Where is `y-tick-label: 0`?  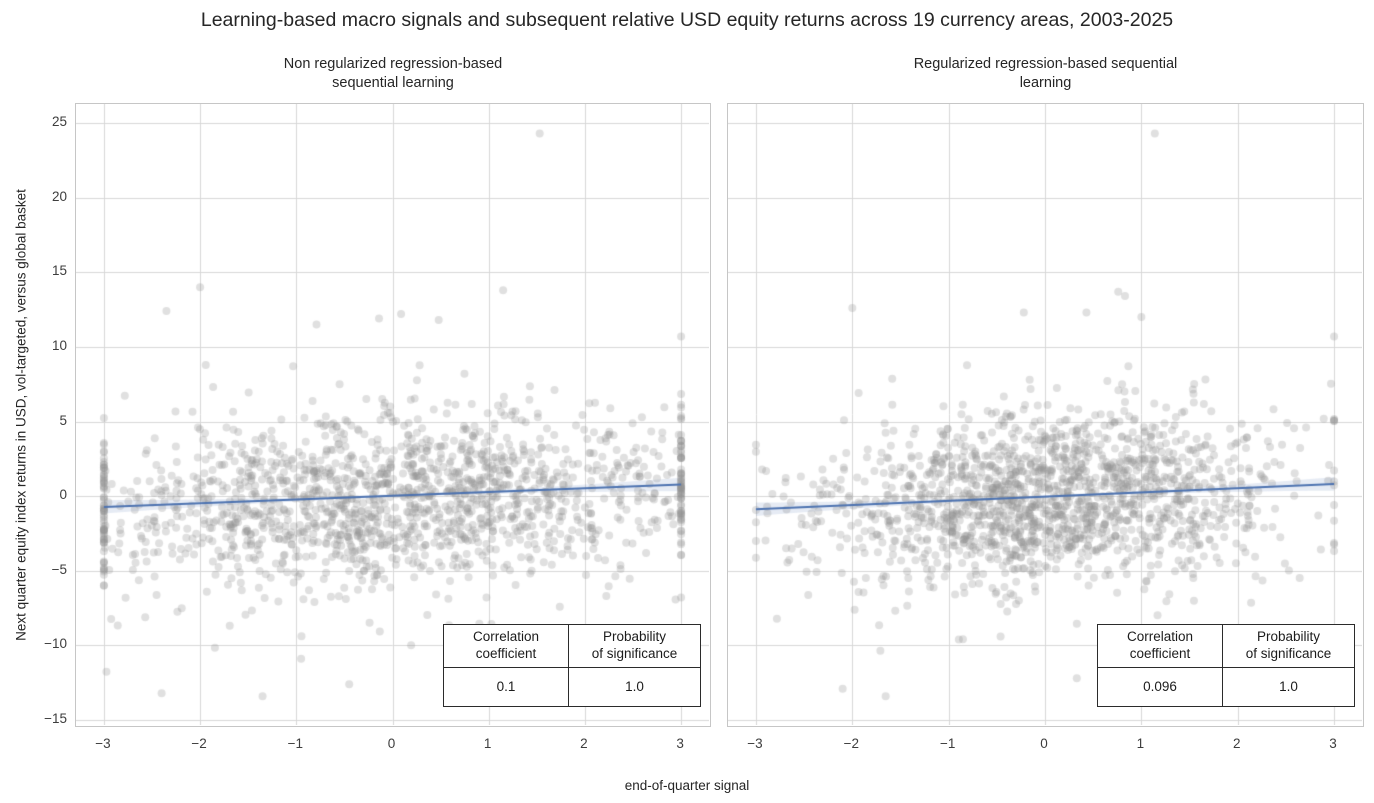
y-tick-label: 0 is located at coordinates (63, 495).